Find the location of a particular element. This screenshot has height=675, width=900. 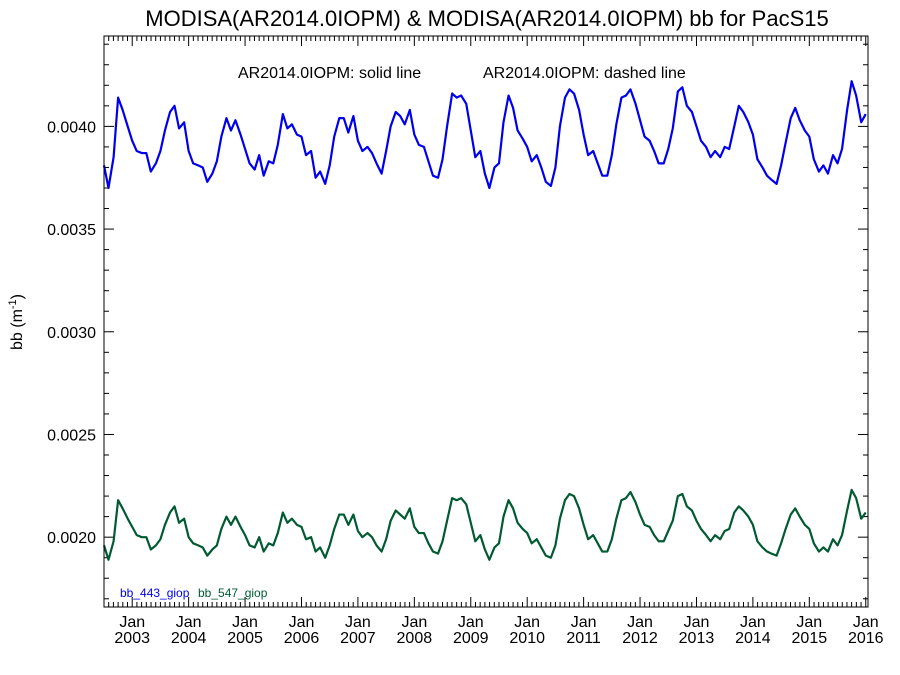

y-axis-label-exponent: -1 is located at coordinates (13, 304).